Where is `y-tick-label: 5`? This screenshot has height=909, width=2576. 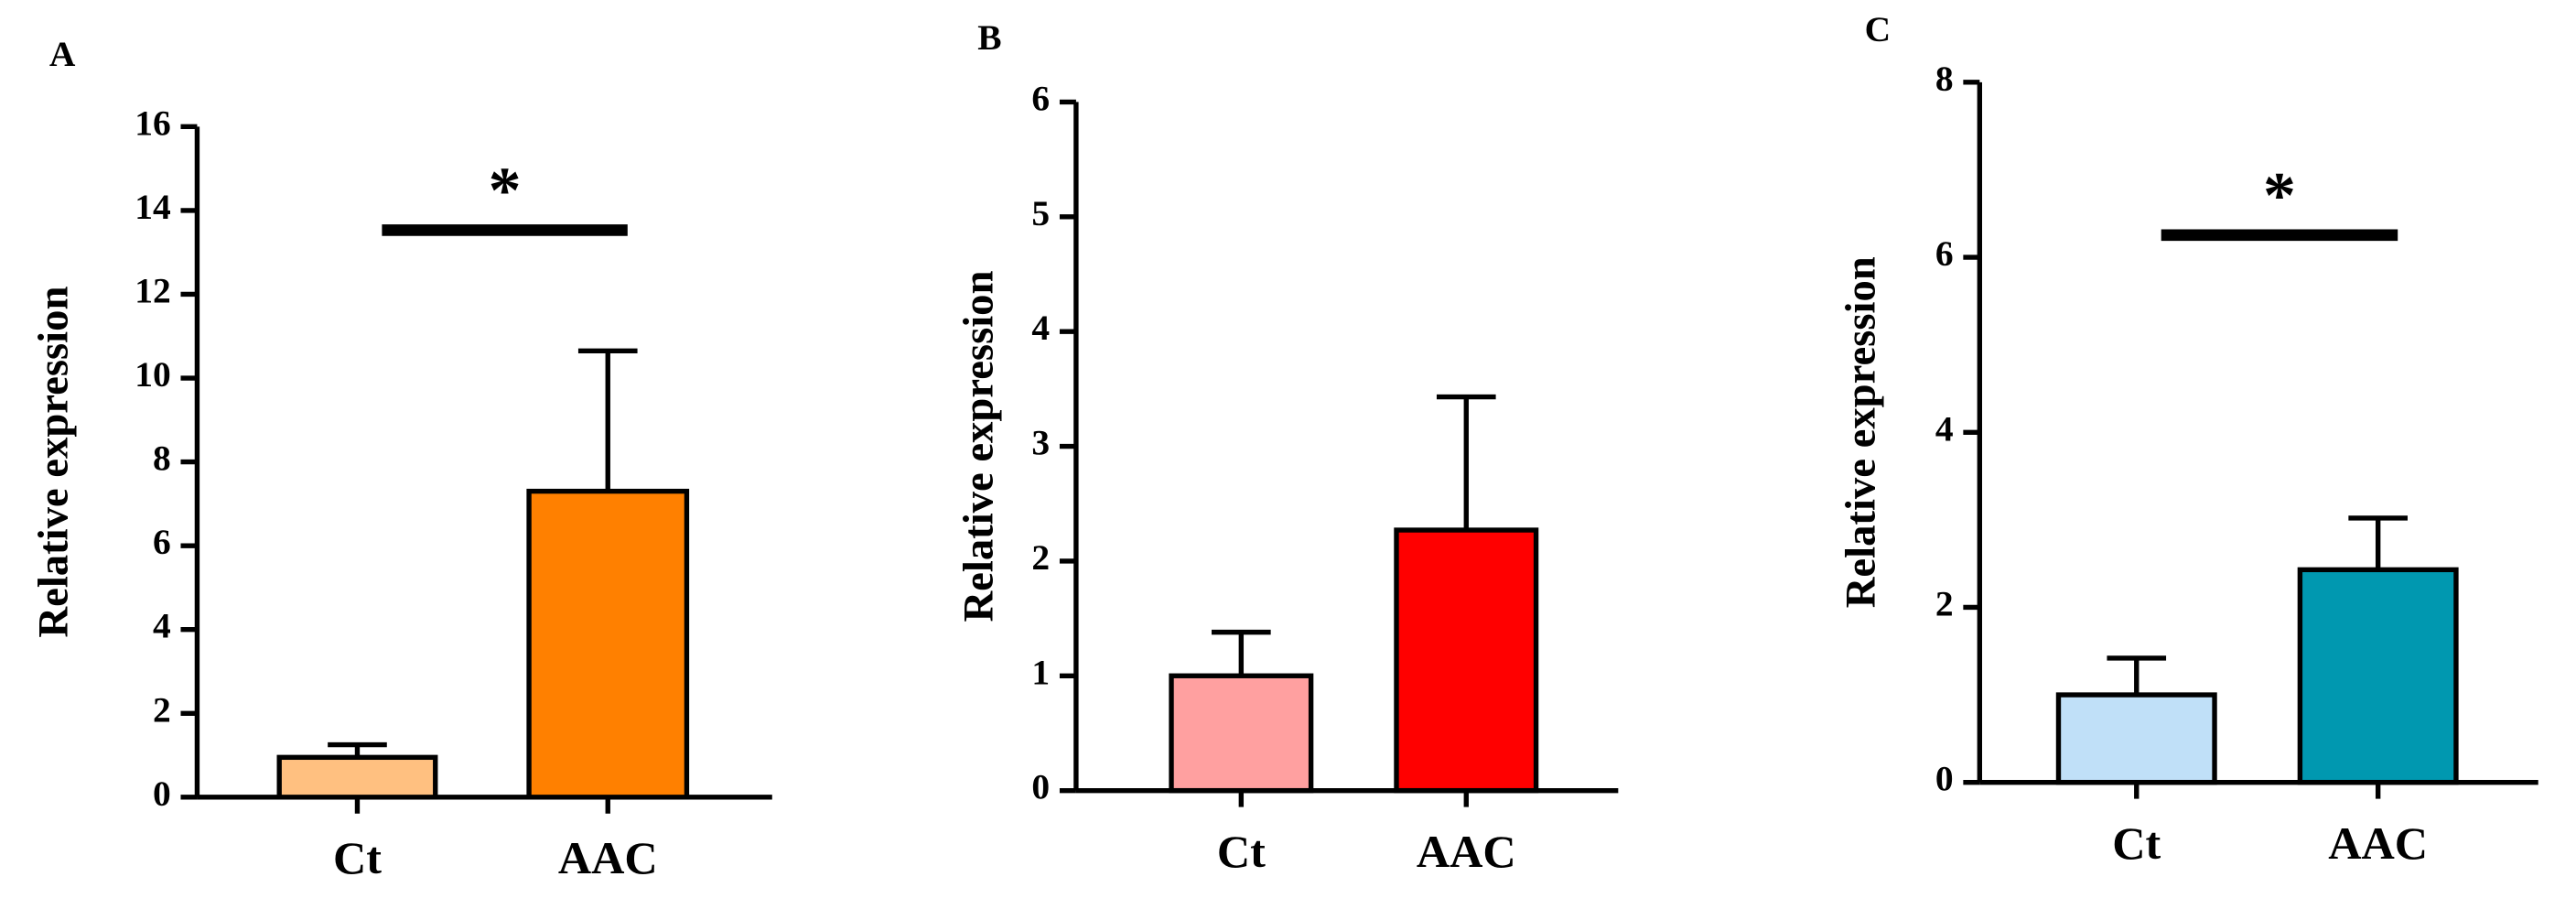
y-tick-label: 5 is located at coordinates (1040, 213).